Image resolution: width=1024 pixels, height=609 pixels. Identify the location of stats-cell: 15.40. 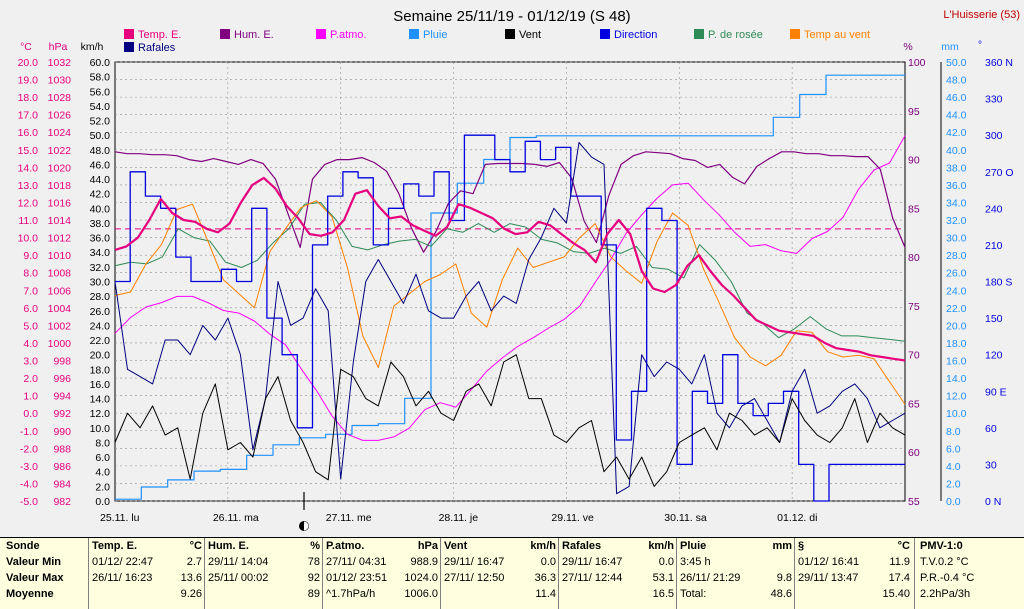
(854, 594).